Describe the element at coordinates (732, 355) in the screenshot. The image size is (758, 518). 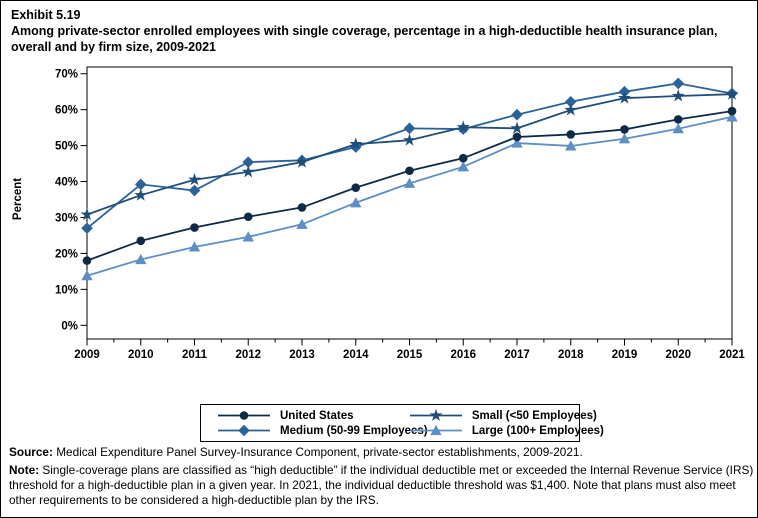
I see `svg-text: 2021` at that location.